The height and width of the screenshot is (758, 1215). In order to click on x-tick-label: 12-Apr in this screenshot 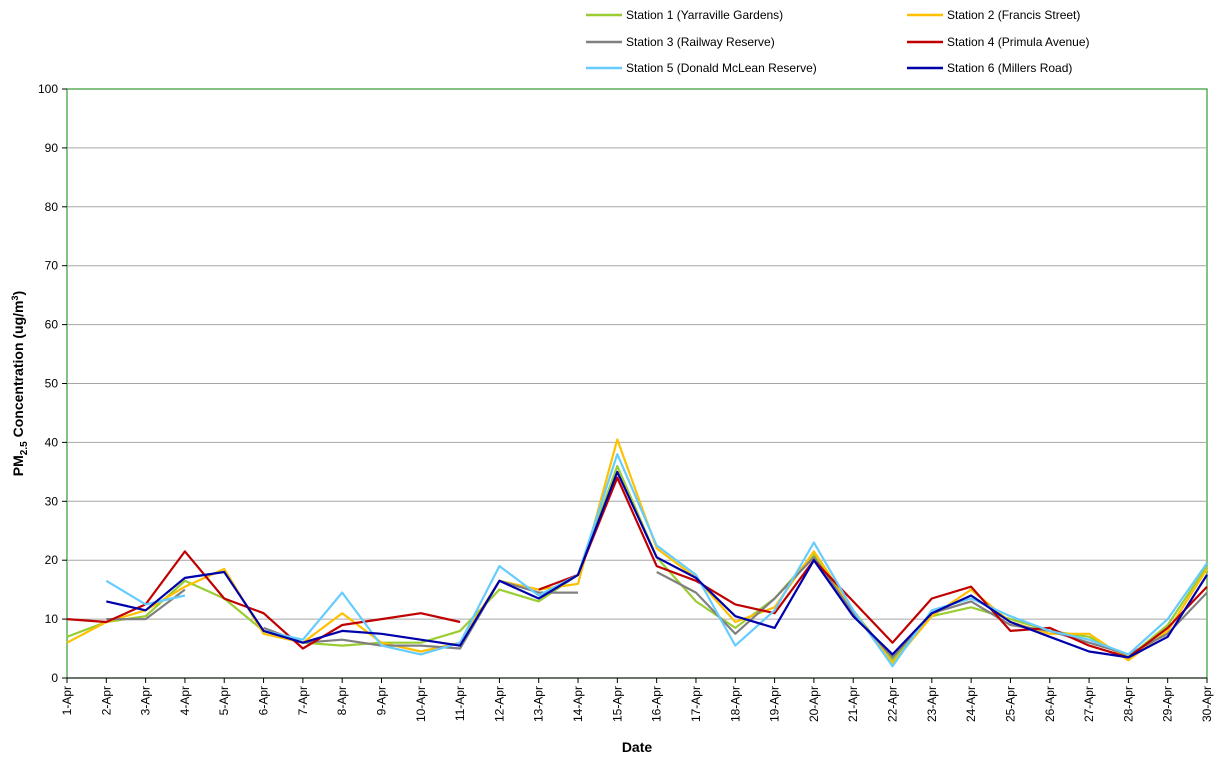, I will do `click(499, 704)`.